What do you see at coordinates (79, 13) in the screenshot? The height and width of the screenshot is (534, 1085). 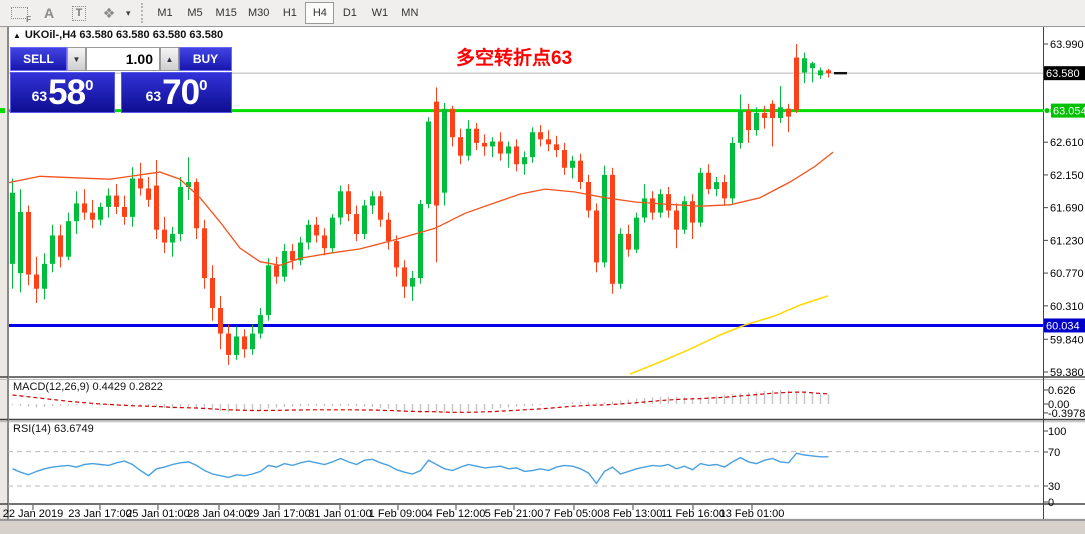 I see `text-tool-icon: T` at bounding box center [79, 13].